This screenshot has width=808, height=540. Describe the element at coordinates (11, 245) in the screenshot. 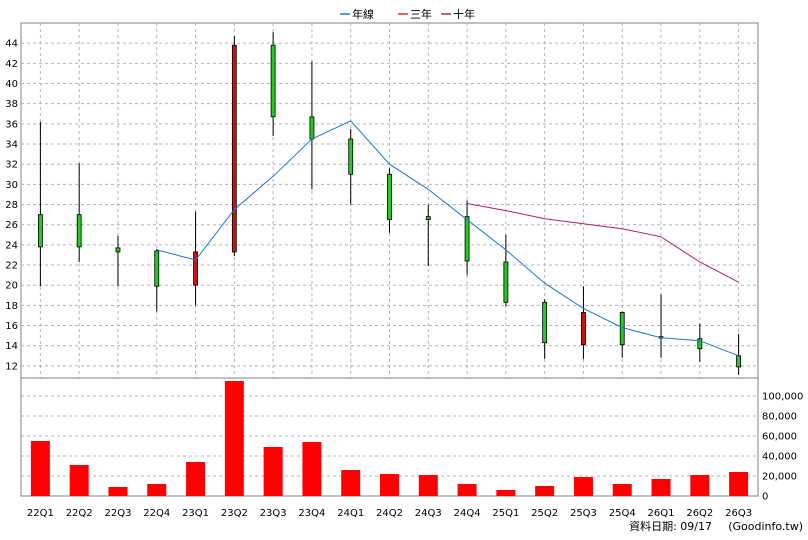

I see `price-tick-label: 24` at that location.